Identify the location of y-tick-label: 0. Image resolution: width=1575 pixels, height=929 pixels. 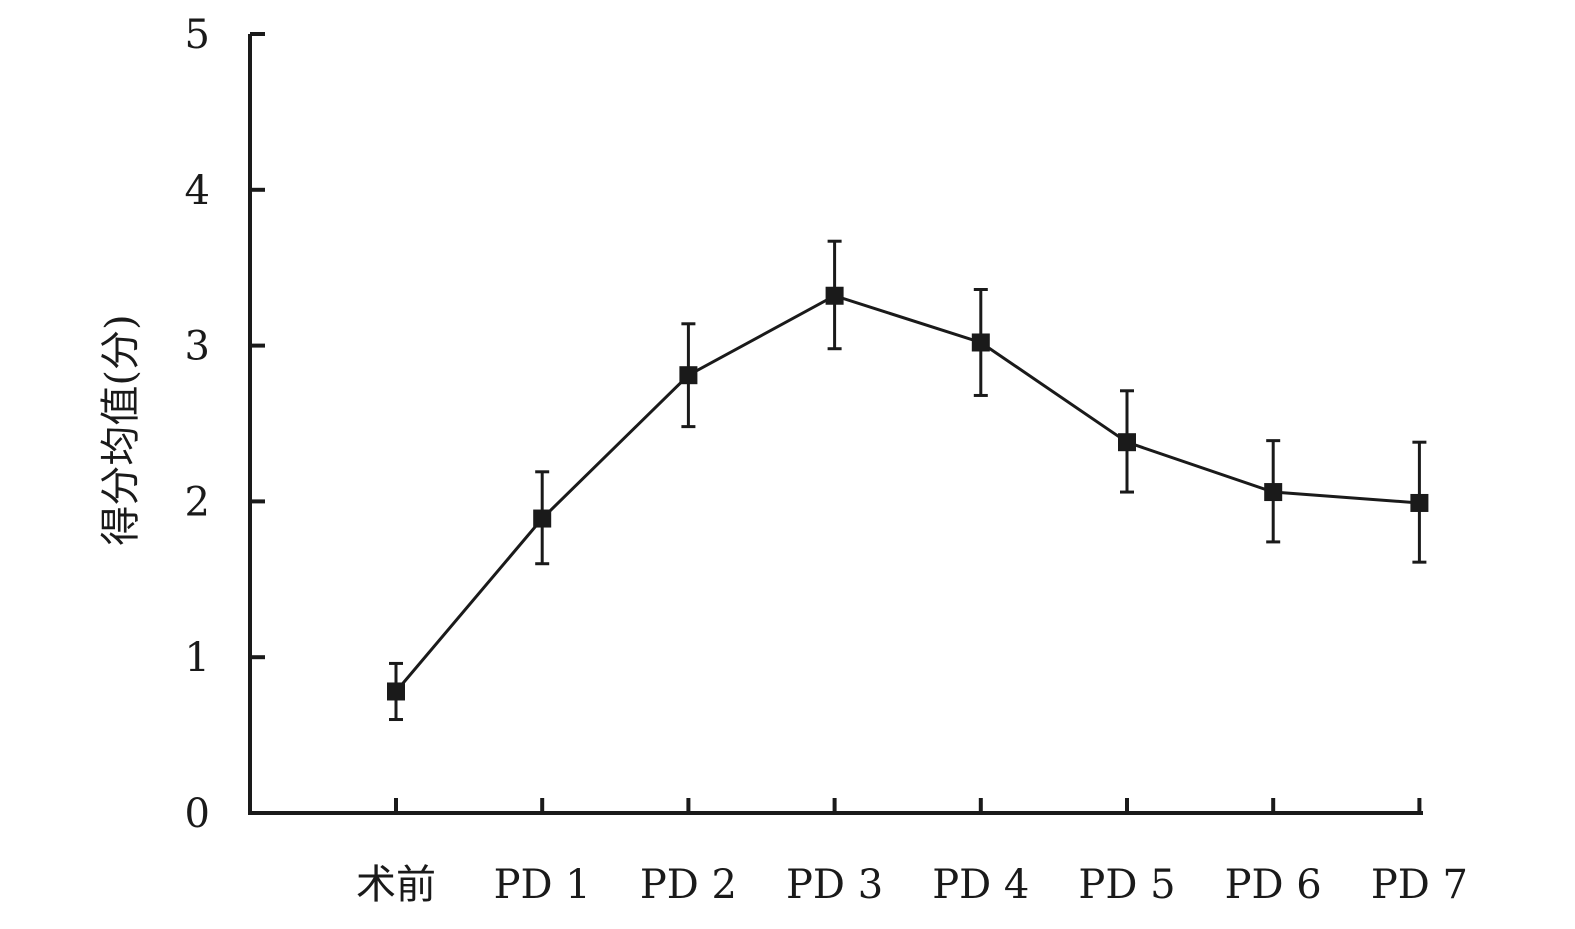
(197, 814).